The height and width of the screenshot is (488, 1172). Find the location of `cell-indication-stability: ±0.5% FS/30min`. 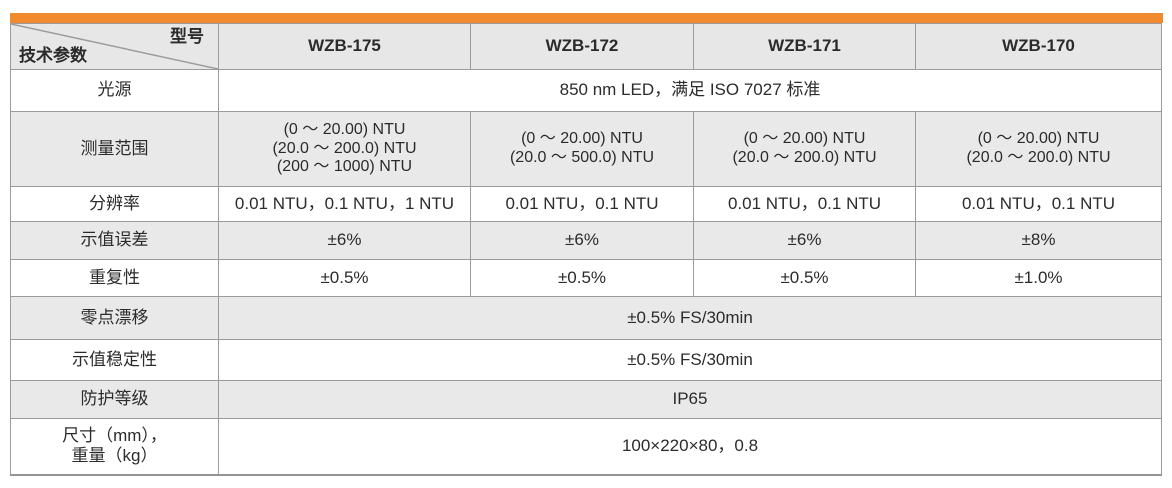

cell-indication-stability: ±0.5% FS/30min is located at coordinates (690, 360).